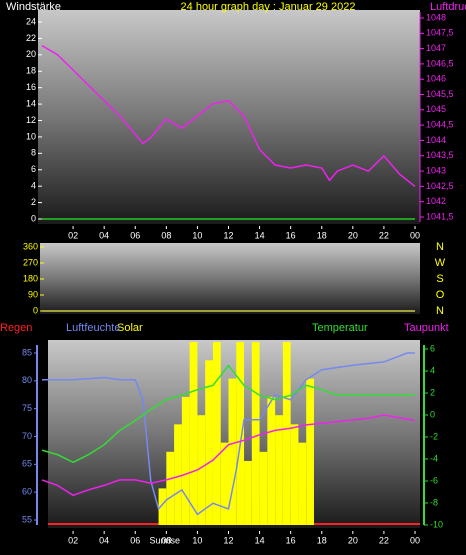 The image size is (466, 555). Describe the element at coordinates (436, 524) in the screenshot. I see `y2-tick-label: -10` at that location.